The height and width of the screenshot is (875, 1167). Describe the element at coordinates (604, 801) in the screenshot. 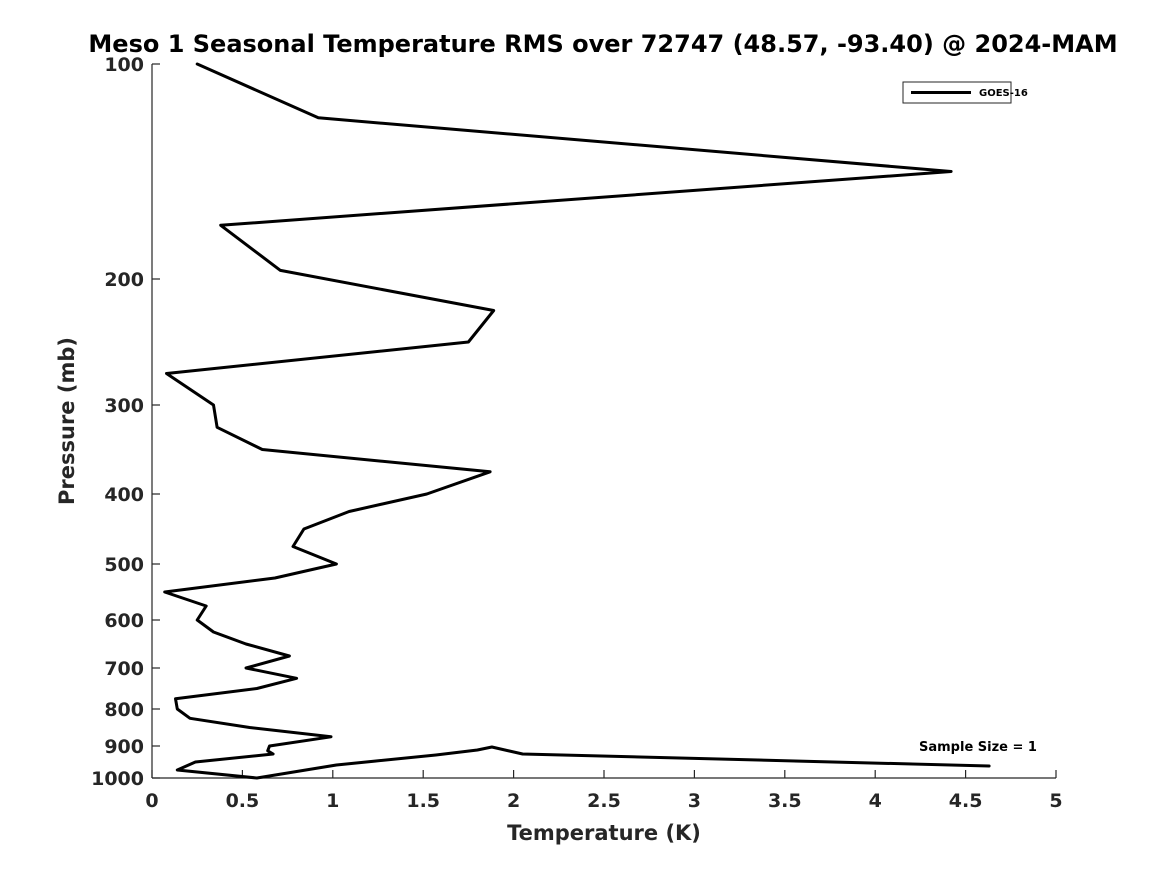

I see `x-tick-label: 2.5` at that location.